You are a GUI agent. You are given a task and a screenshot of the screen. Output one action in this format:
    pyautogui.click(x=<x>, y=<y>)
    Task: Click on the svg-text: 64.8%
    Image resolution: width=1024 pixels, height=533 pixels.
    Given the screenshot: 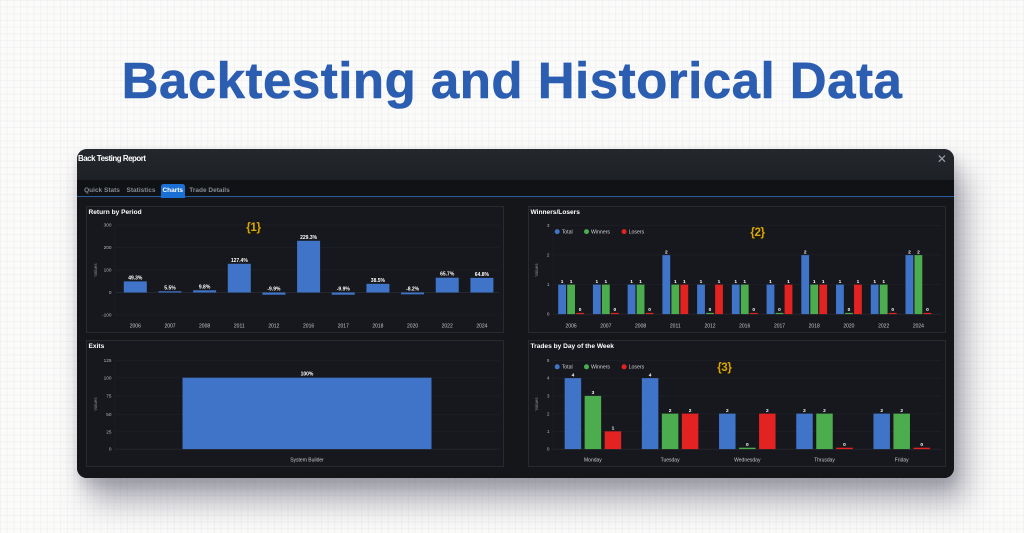 What is the action you would take?
    pyautogui.click(x=481, y=274)
    